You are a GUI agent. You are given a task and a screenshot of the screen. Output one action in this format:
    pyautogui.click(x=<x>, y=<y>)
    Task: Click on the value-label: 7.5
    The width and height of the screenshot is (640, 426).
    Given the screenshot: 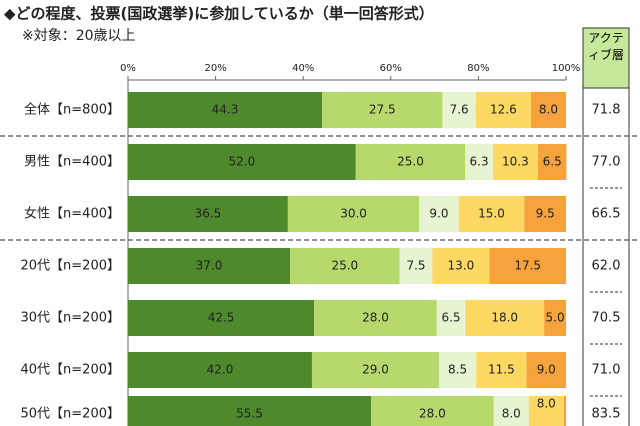 What is the action you would take?
    pyautogui.click(x=415, y=266)
    